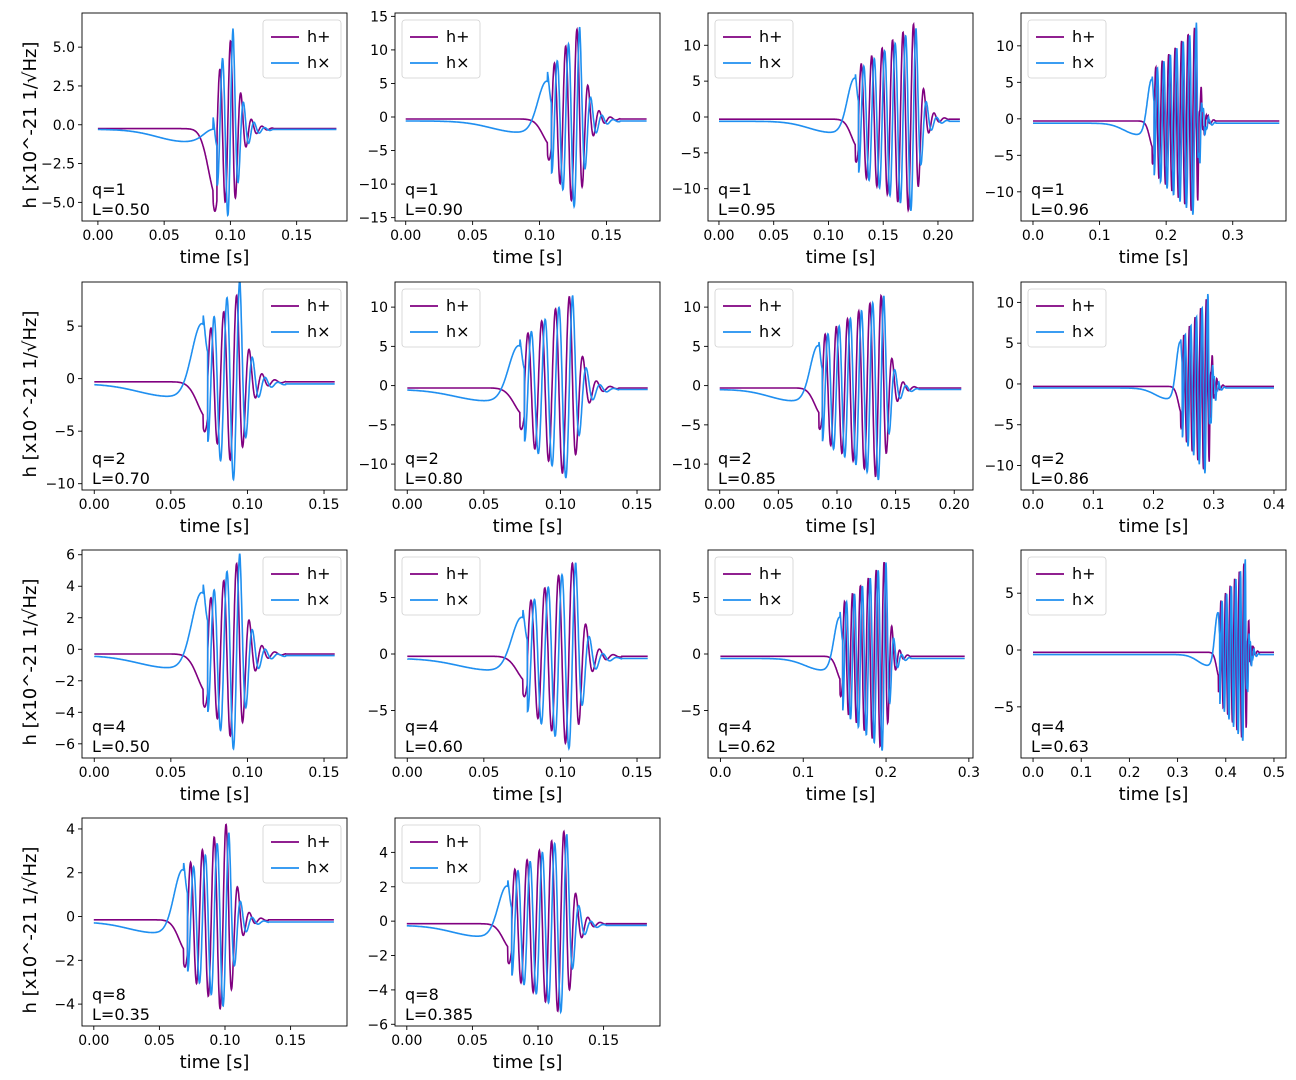 The image size is (1296, 1080). What do you see at coordinates (121, 478) in the screenshot?
I see `L-annotation: L=0.70` at bounding box center [121, 478].